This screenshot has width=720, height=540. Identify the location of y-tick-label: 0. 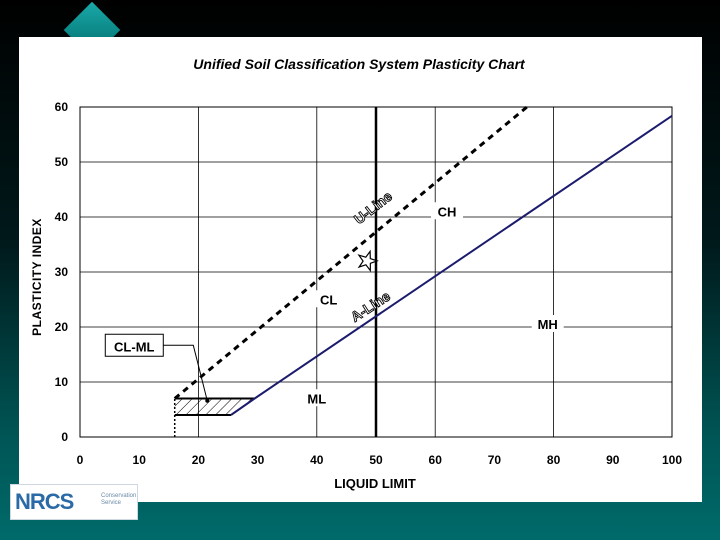
(64, 437).